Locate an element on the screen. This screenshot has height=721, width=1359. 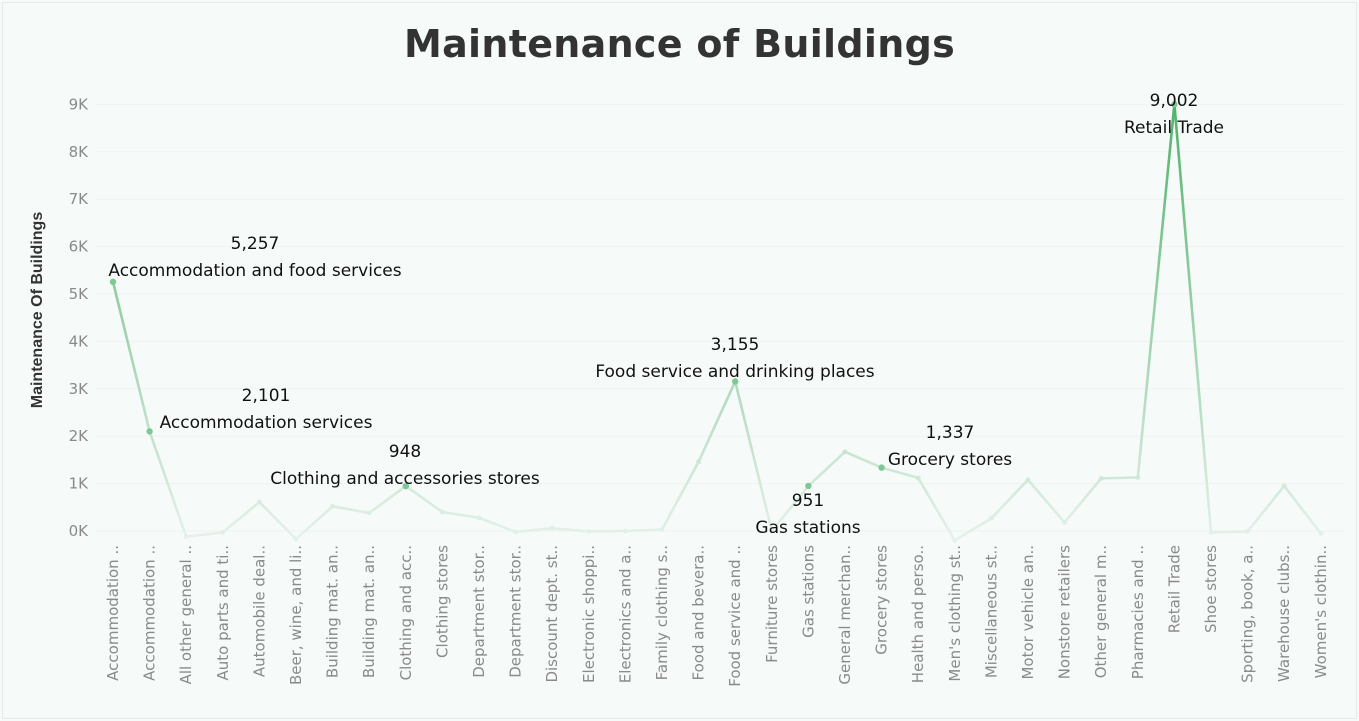
x-tick-label: Clothing stores is located at coordinates (442, 601).